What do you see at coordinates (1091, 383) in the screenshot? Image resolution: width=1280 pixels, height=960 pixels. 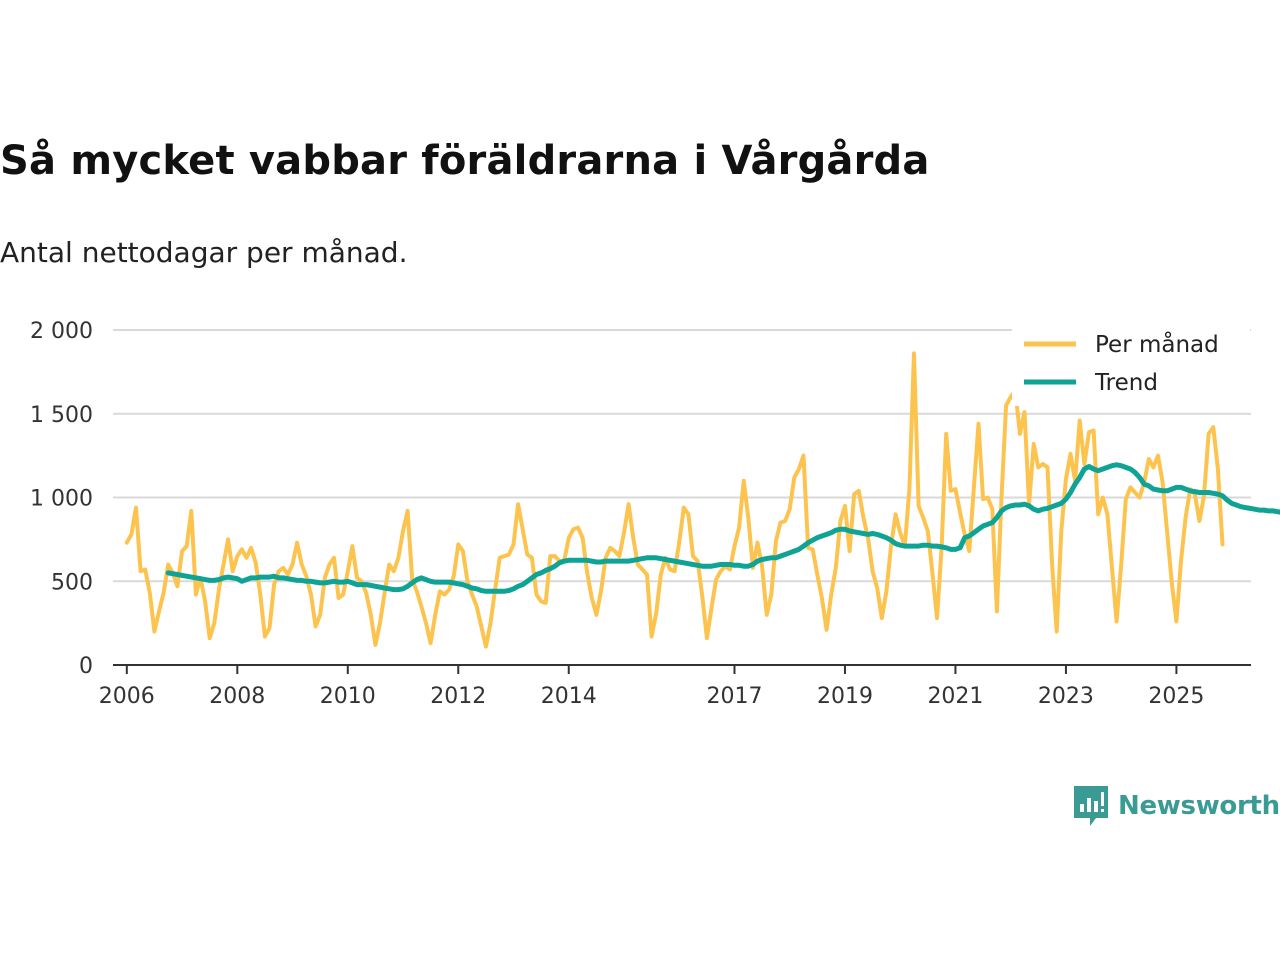 I see `legend-item: Trend` at bounding box center [1091, 383].